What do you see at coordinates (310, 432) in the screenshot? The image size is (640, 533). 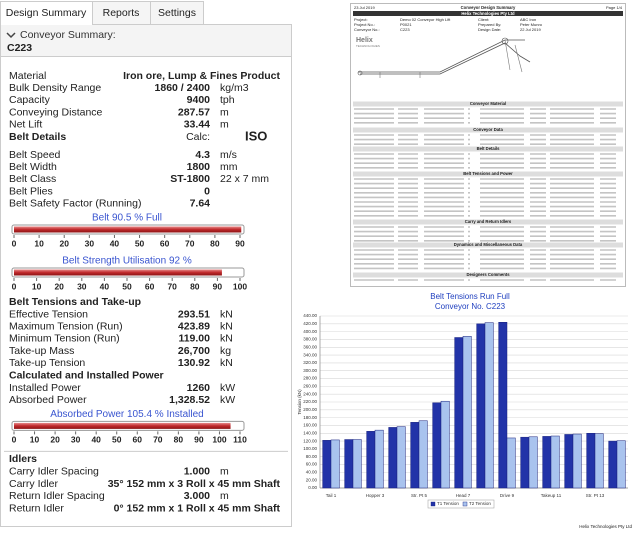 I see `y-tick-label: 140.00` at bounding box center [310, 432].